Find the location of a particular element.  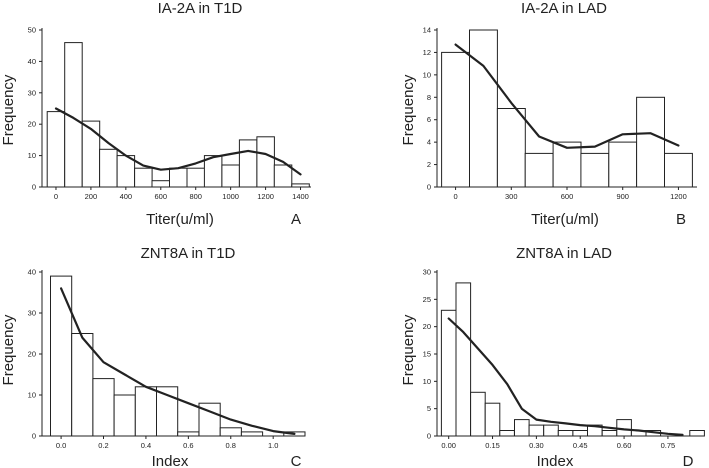

x-tick-label: 1.0 is located at coordinates (273, 445).